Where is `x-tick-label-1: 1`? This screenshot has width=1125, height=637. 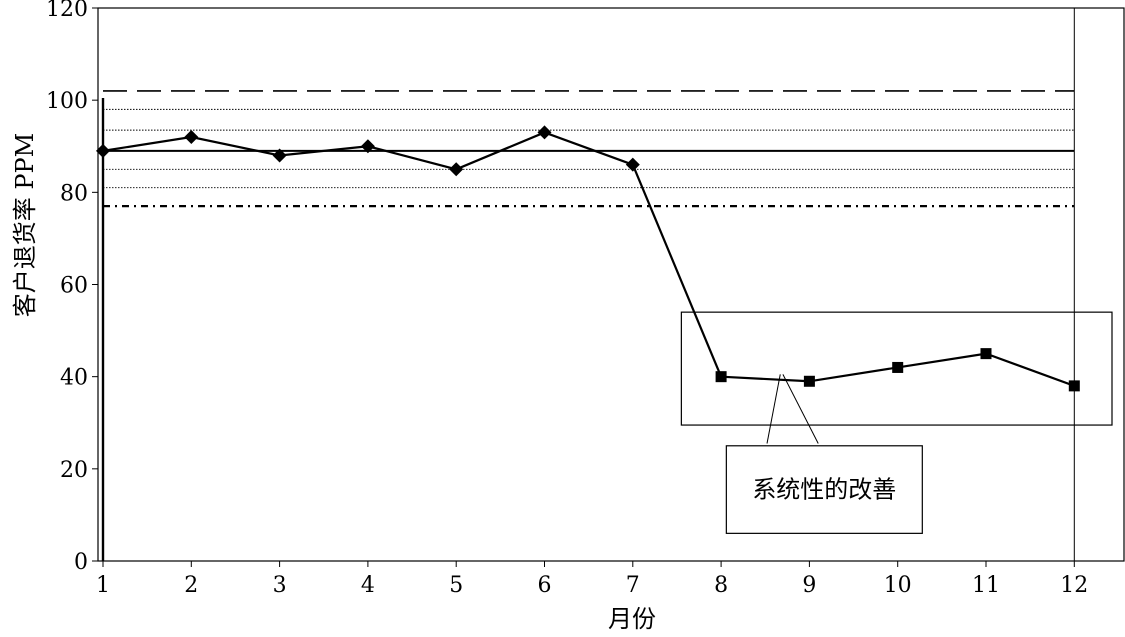
x-tick-label-1: 1 is located at coordinates (103, 585).